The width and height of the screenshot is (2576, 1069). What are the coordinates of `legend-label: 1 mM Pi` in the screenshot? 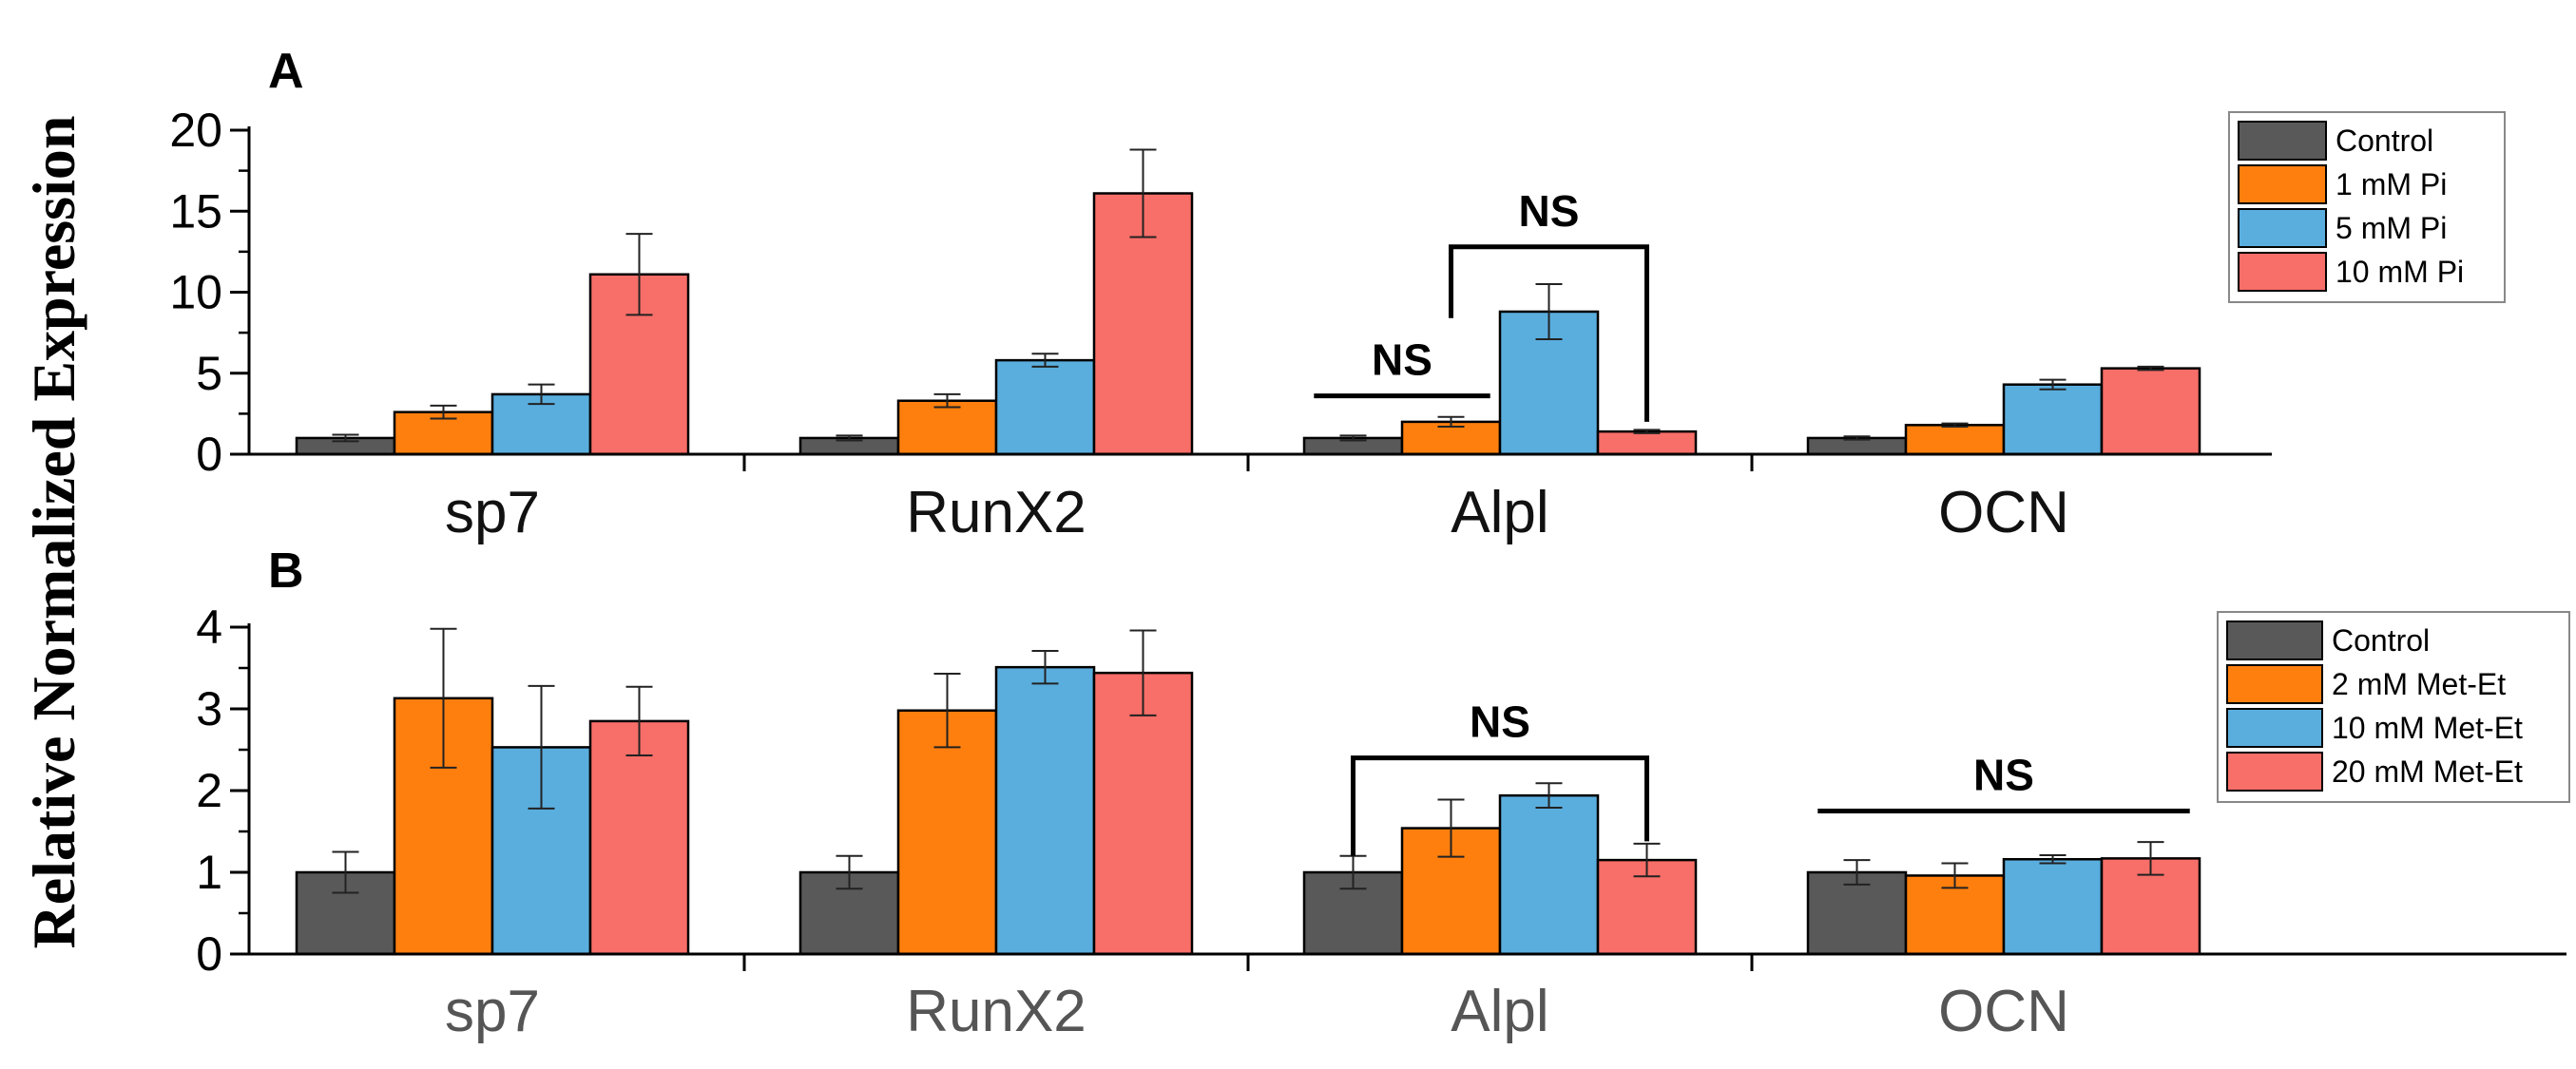 It's located at (2391, 184).